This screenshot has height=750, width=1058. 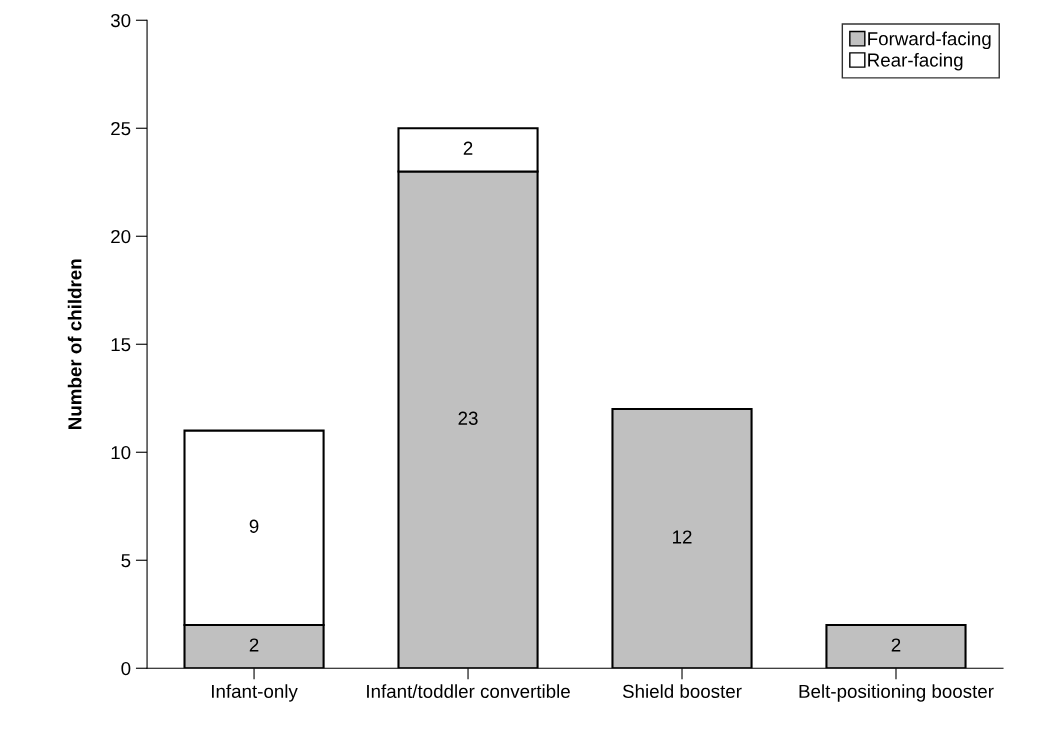 What do you see at coordinates (120, 20) in the screenshot?
I see `y-tick-label: 30` at bounding box center [120, 20].